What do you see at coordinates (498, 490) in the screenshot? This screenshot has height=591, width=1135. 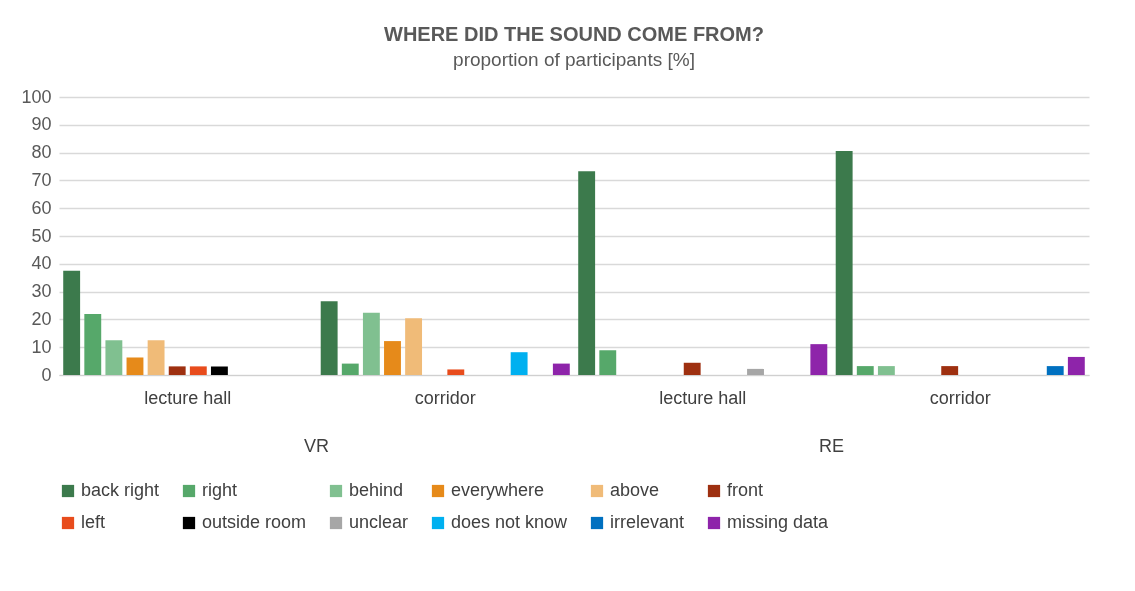 I see `legend-label: everywhere` at bounding box center [498, 490].